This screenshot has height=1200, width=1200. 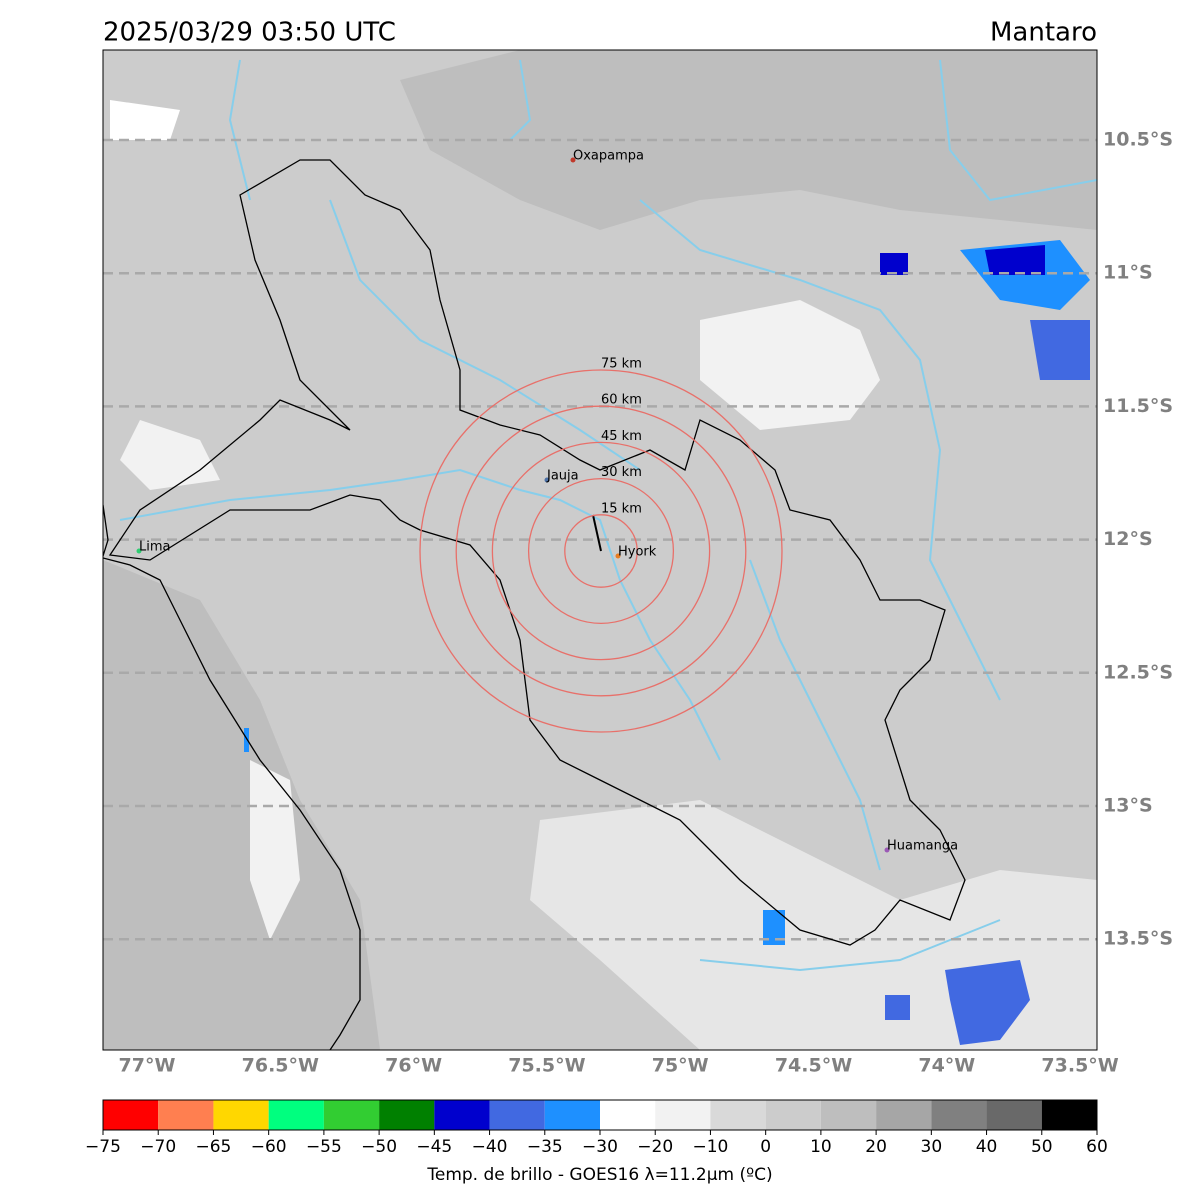 What do you see at coordinates (821, 1147) in the screenshot?
I see `colorbar-tick-label: 10` at bounding box center [821, 1147].